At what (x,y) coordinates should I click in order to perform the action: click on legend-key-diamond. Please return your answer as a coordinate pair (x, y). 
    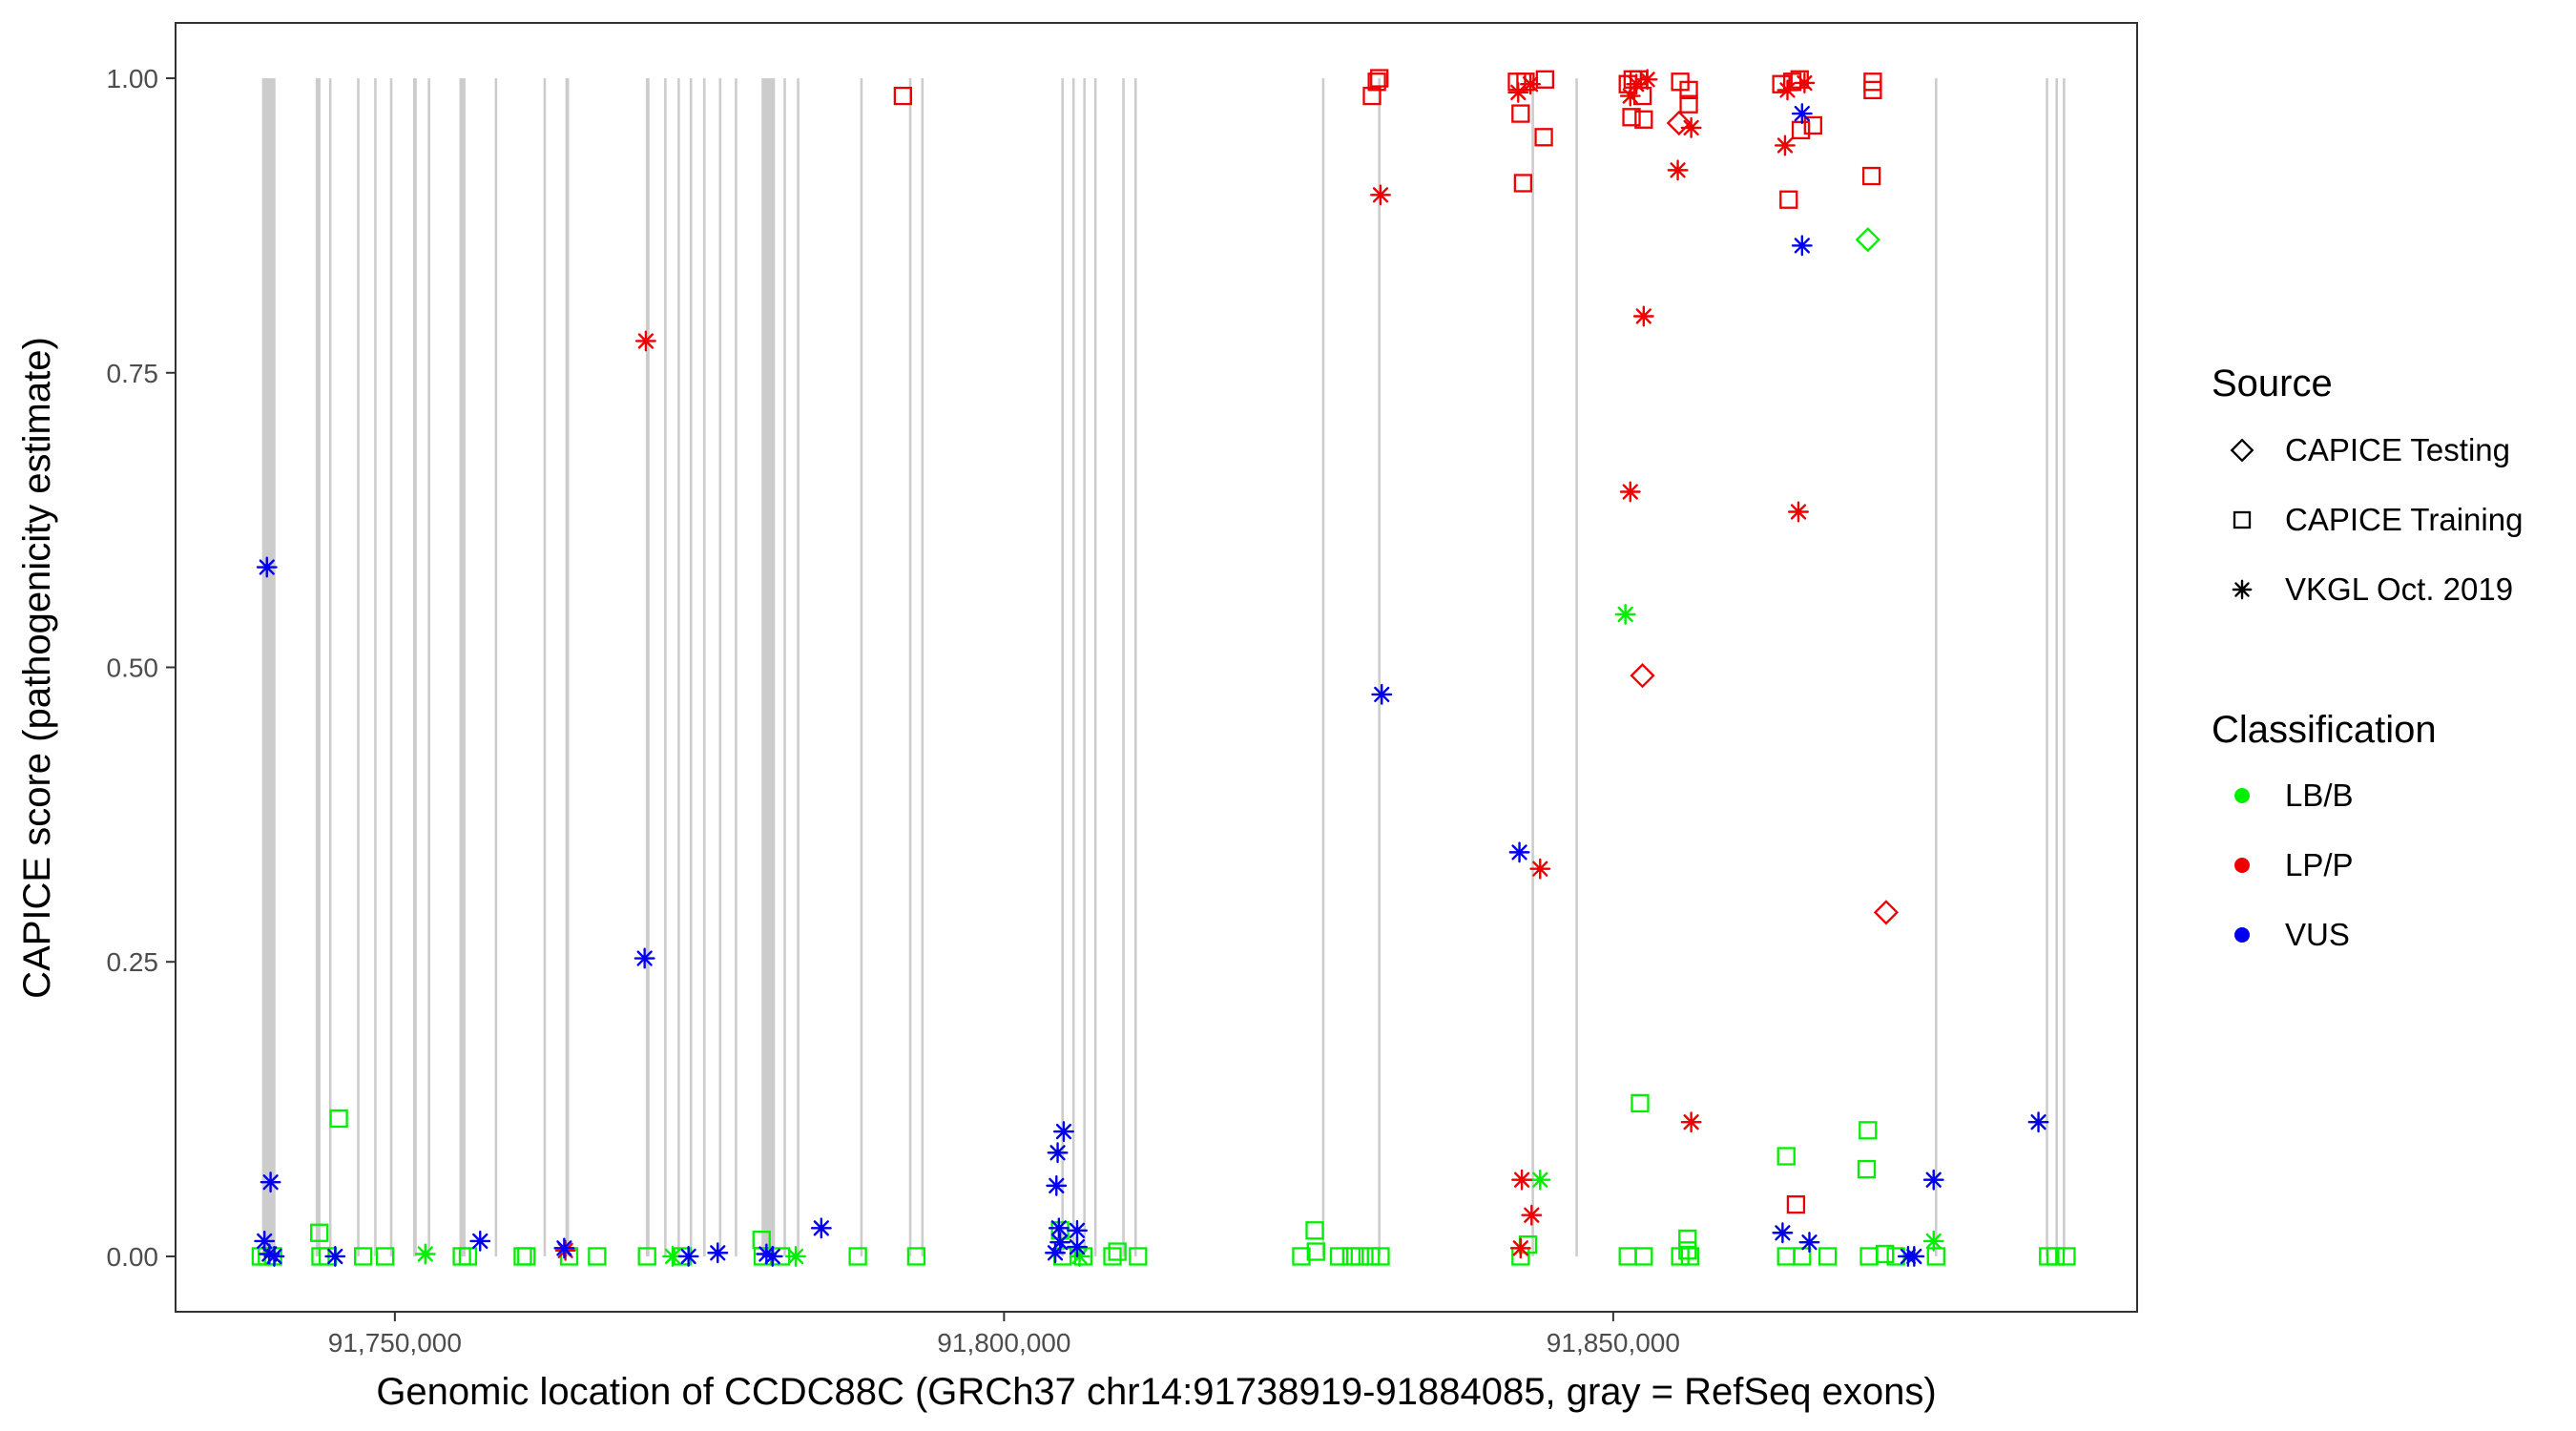
    Looking at the image, I should click on (2242, 450).